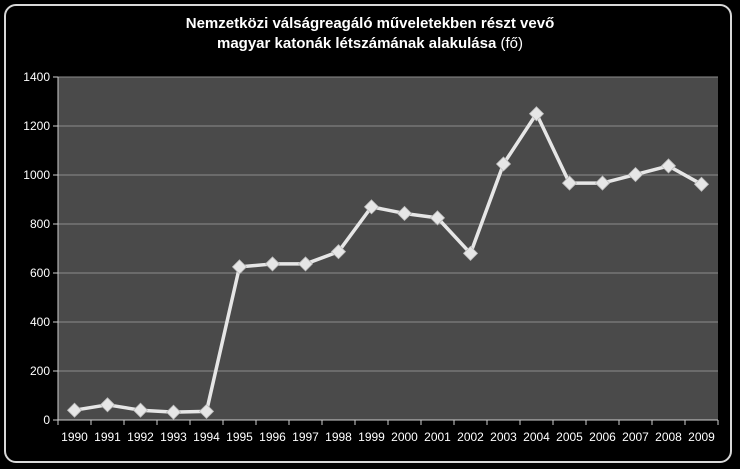  I want to click on x-tick-label: 2008, so click(668, 437).